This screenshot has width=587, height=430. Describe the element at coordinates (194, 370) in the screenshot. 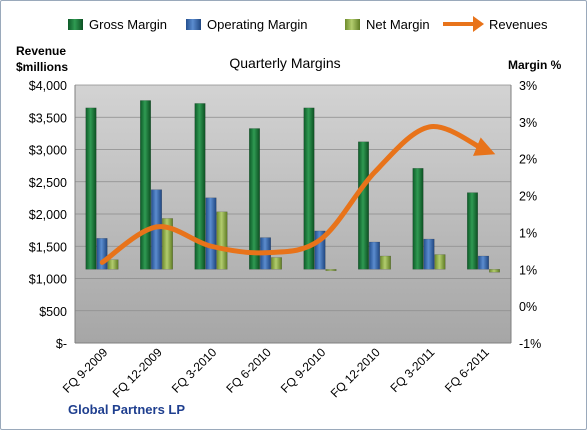

I see `category-label: FQ 3-2010` at that location.